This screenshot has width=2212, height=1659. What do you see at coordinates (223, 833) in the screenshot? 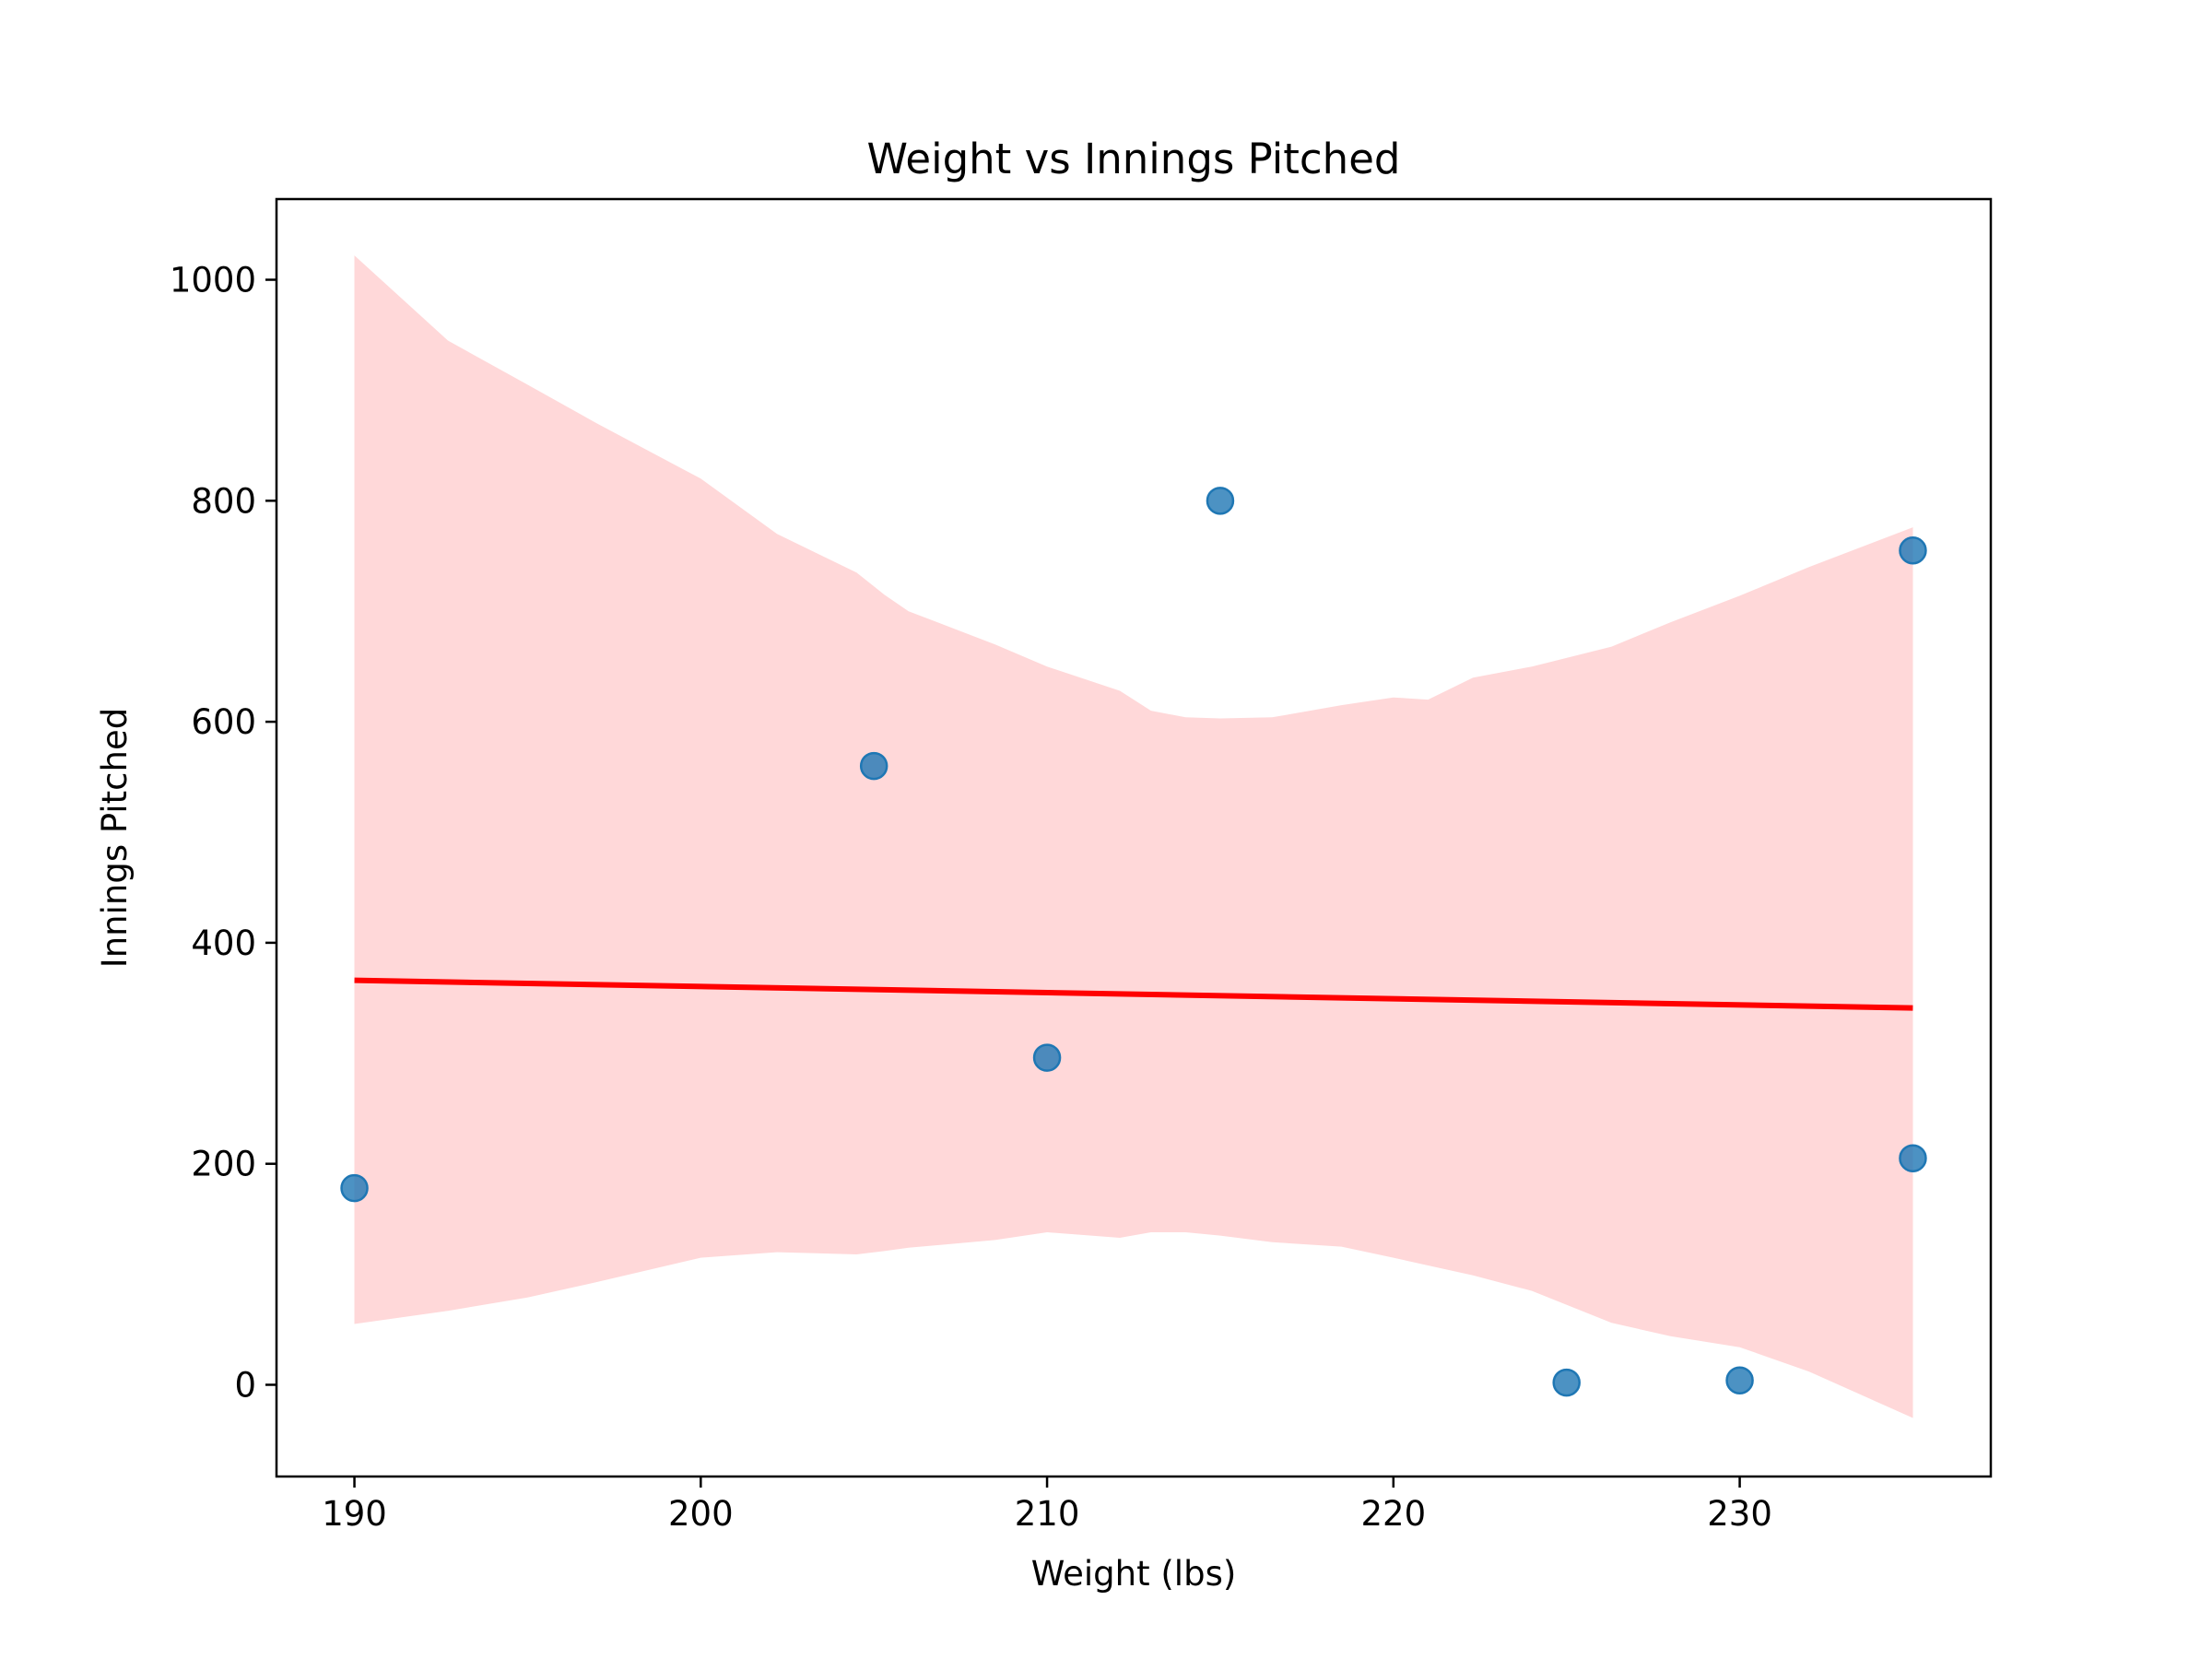
I see `y-axis-ticks: 0 200 400 600 800 1000` at bounding box center [223, 833].